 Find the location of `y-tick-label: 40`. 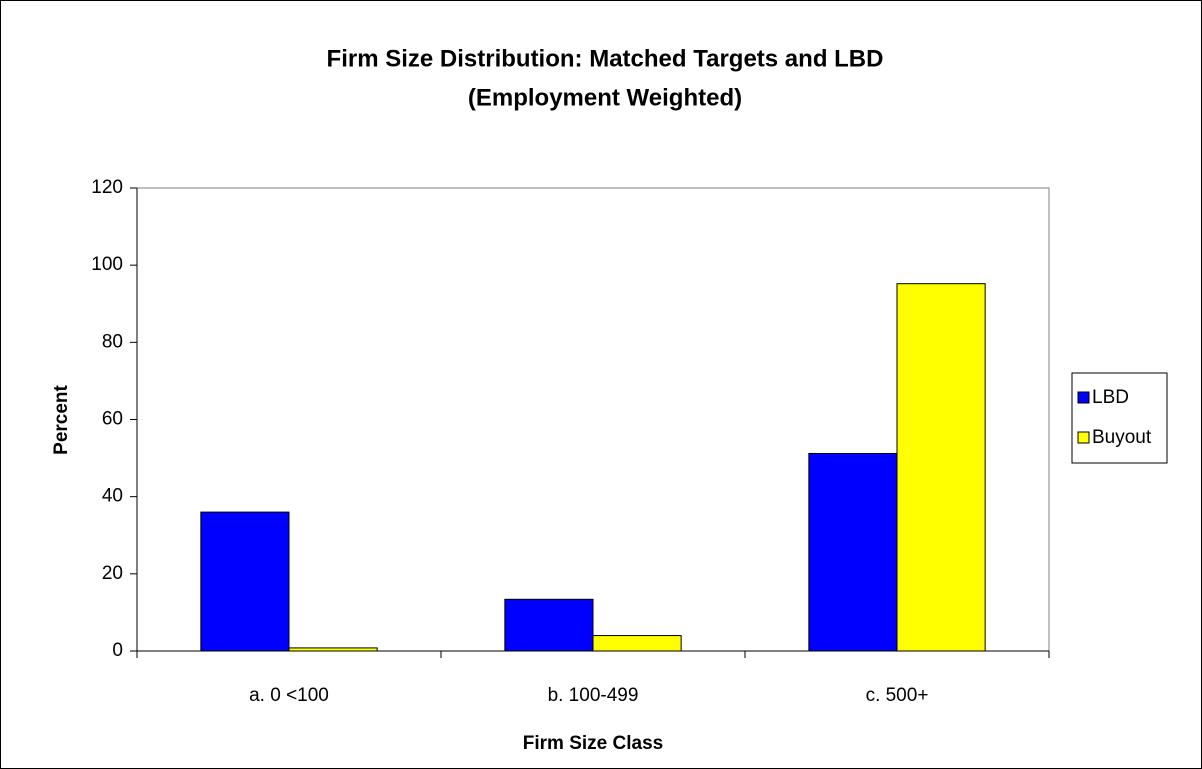

y-tick-label: 40 is located at coordinates (112, 496).